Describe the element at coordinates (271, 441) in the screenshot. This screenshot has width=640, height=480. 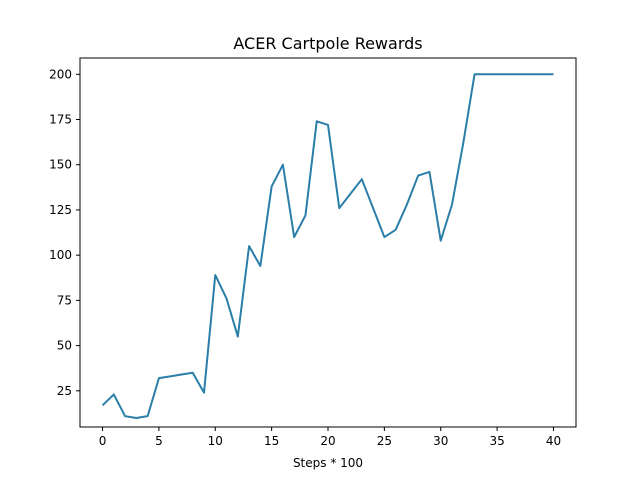
I see `x-tick-label: 15` at that location.